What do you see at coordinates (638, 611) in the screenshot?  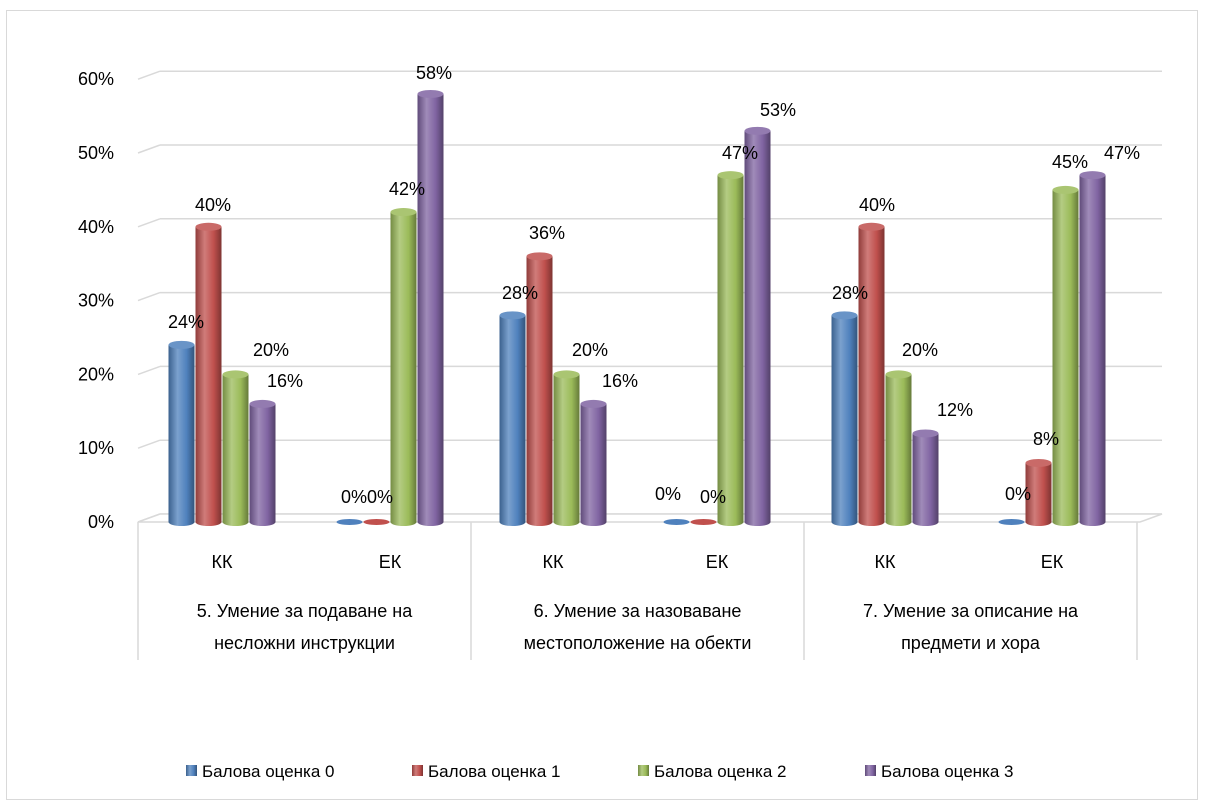 I see `group-label: 6. Умение за назоваване` at bounding box center [638, 611].